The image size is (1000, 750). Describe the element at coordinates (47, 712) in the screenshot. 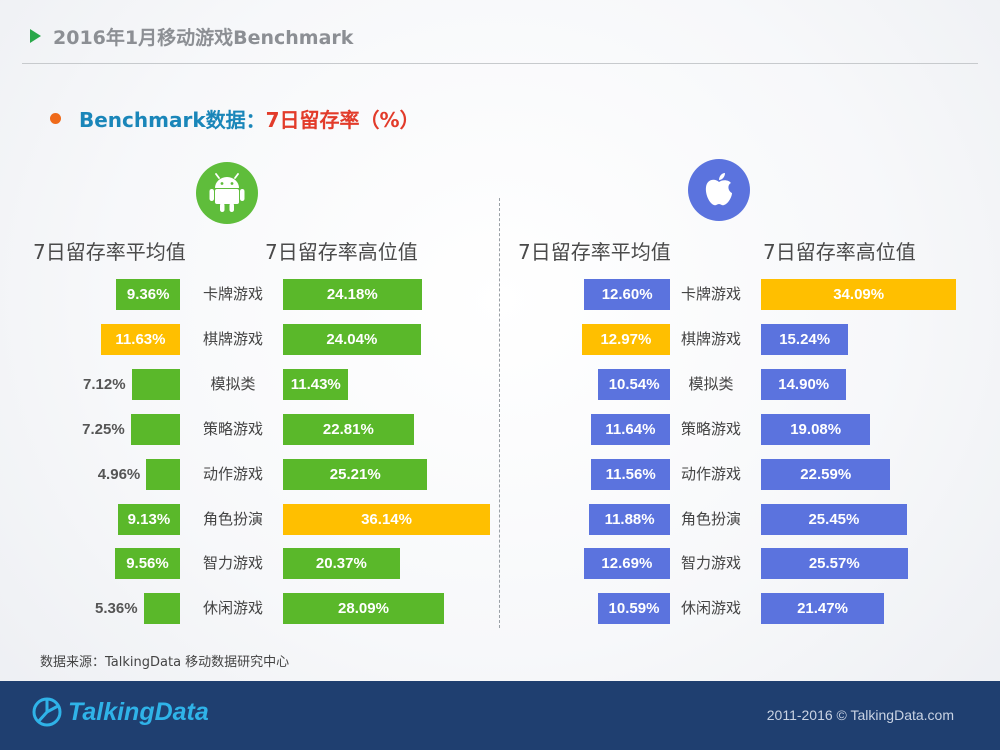

I see `logo-mark-icon` at that location.